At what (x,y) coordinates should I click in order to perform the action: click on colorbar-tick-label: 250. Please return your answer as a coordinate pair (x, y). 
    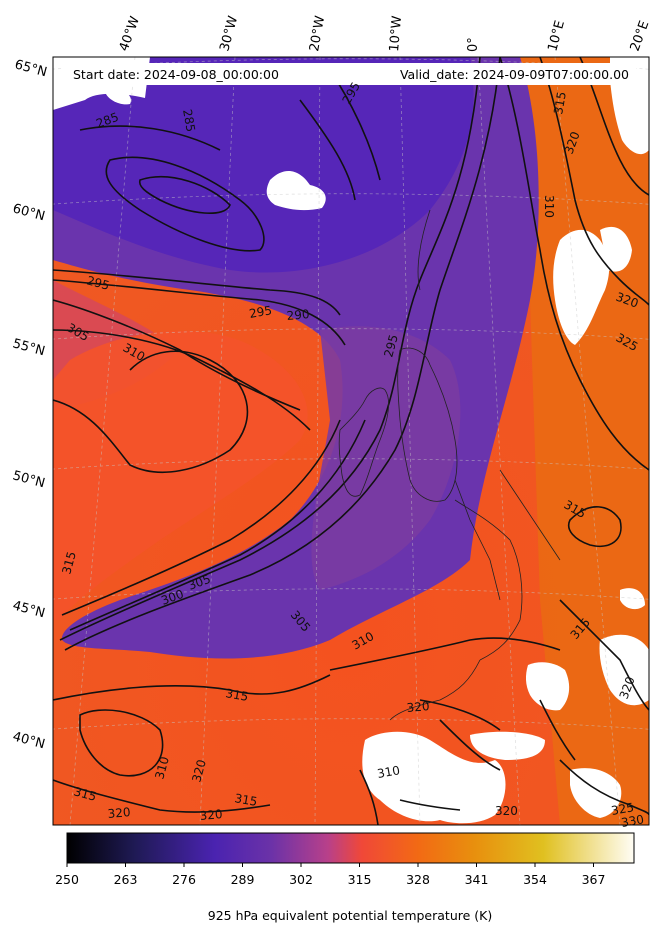
    Looking at the image, I should click on (67, 879).